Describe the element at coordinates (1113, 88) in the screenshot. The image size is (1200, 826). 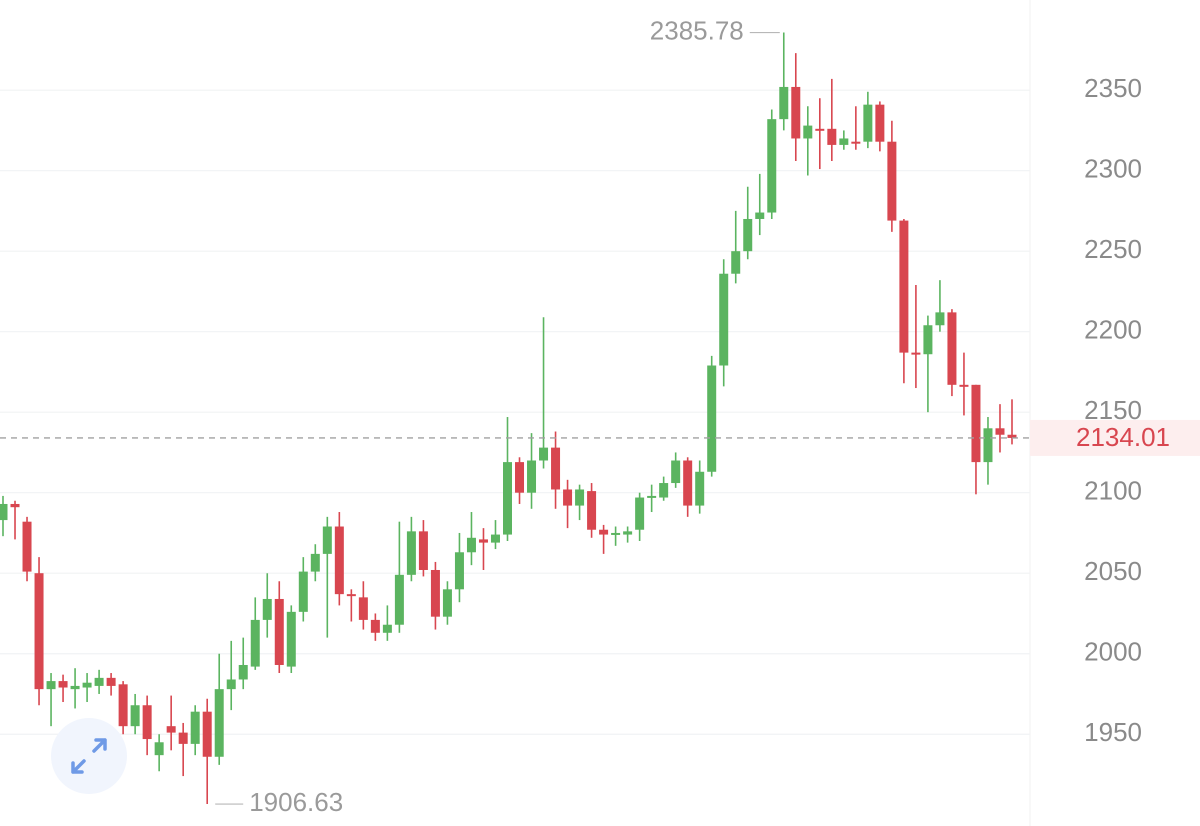
I see `y-tick-label: 2350` at that location.